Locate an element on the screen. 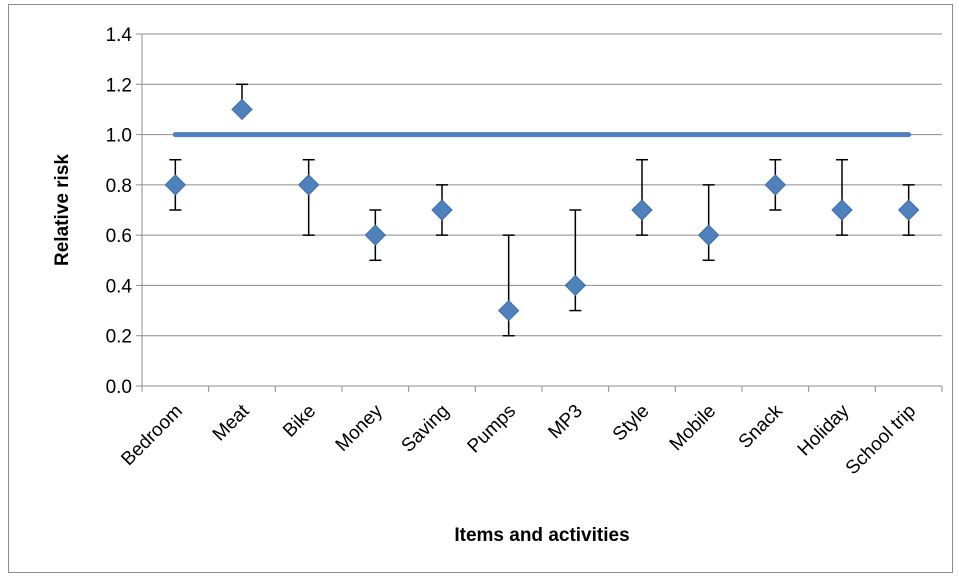  y-axis-ticks: 0.0 0.2 0.4 0.6 0.8 1.0 1.2 1.4 is located at coordinates (124, 211).